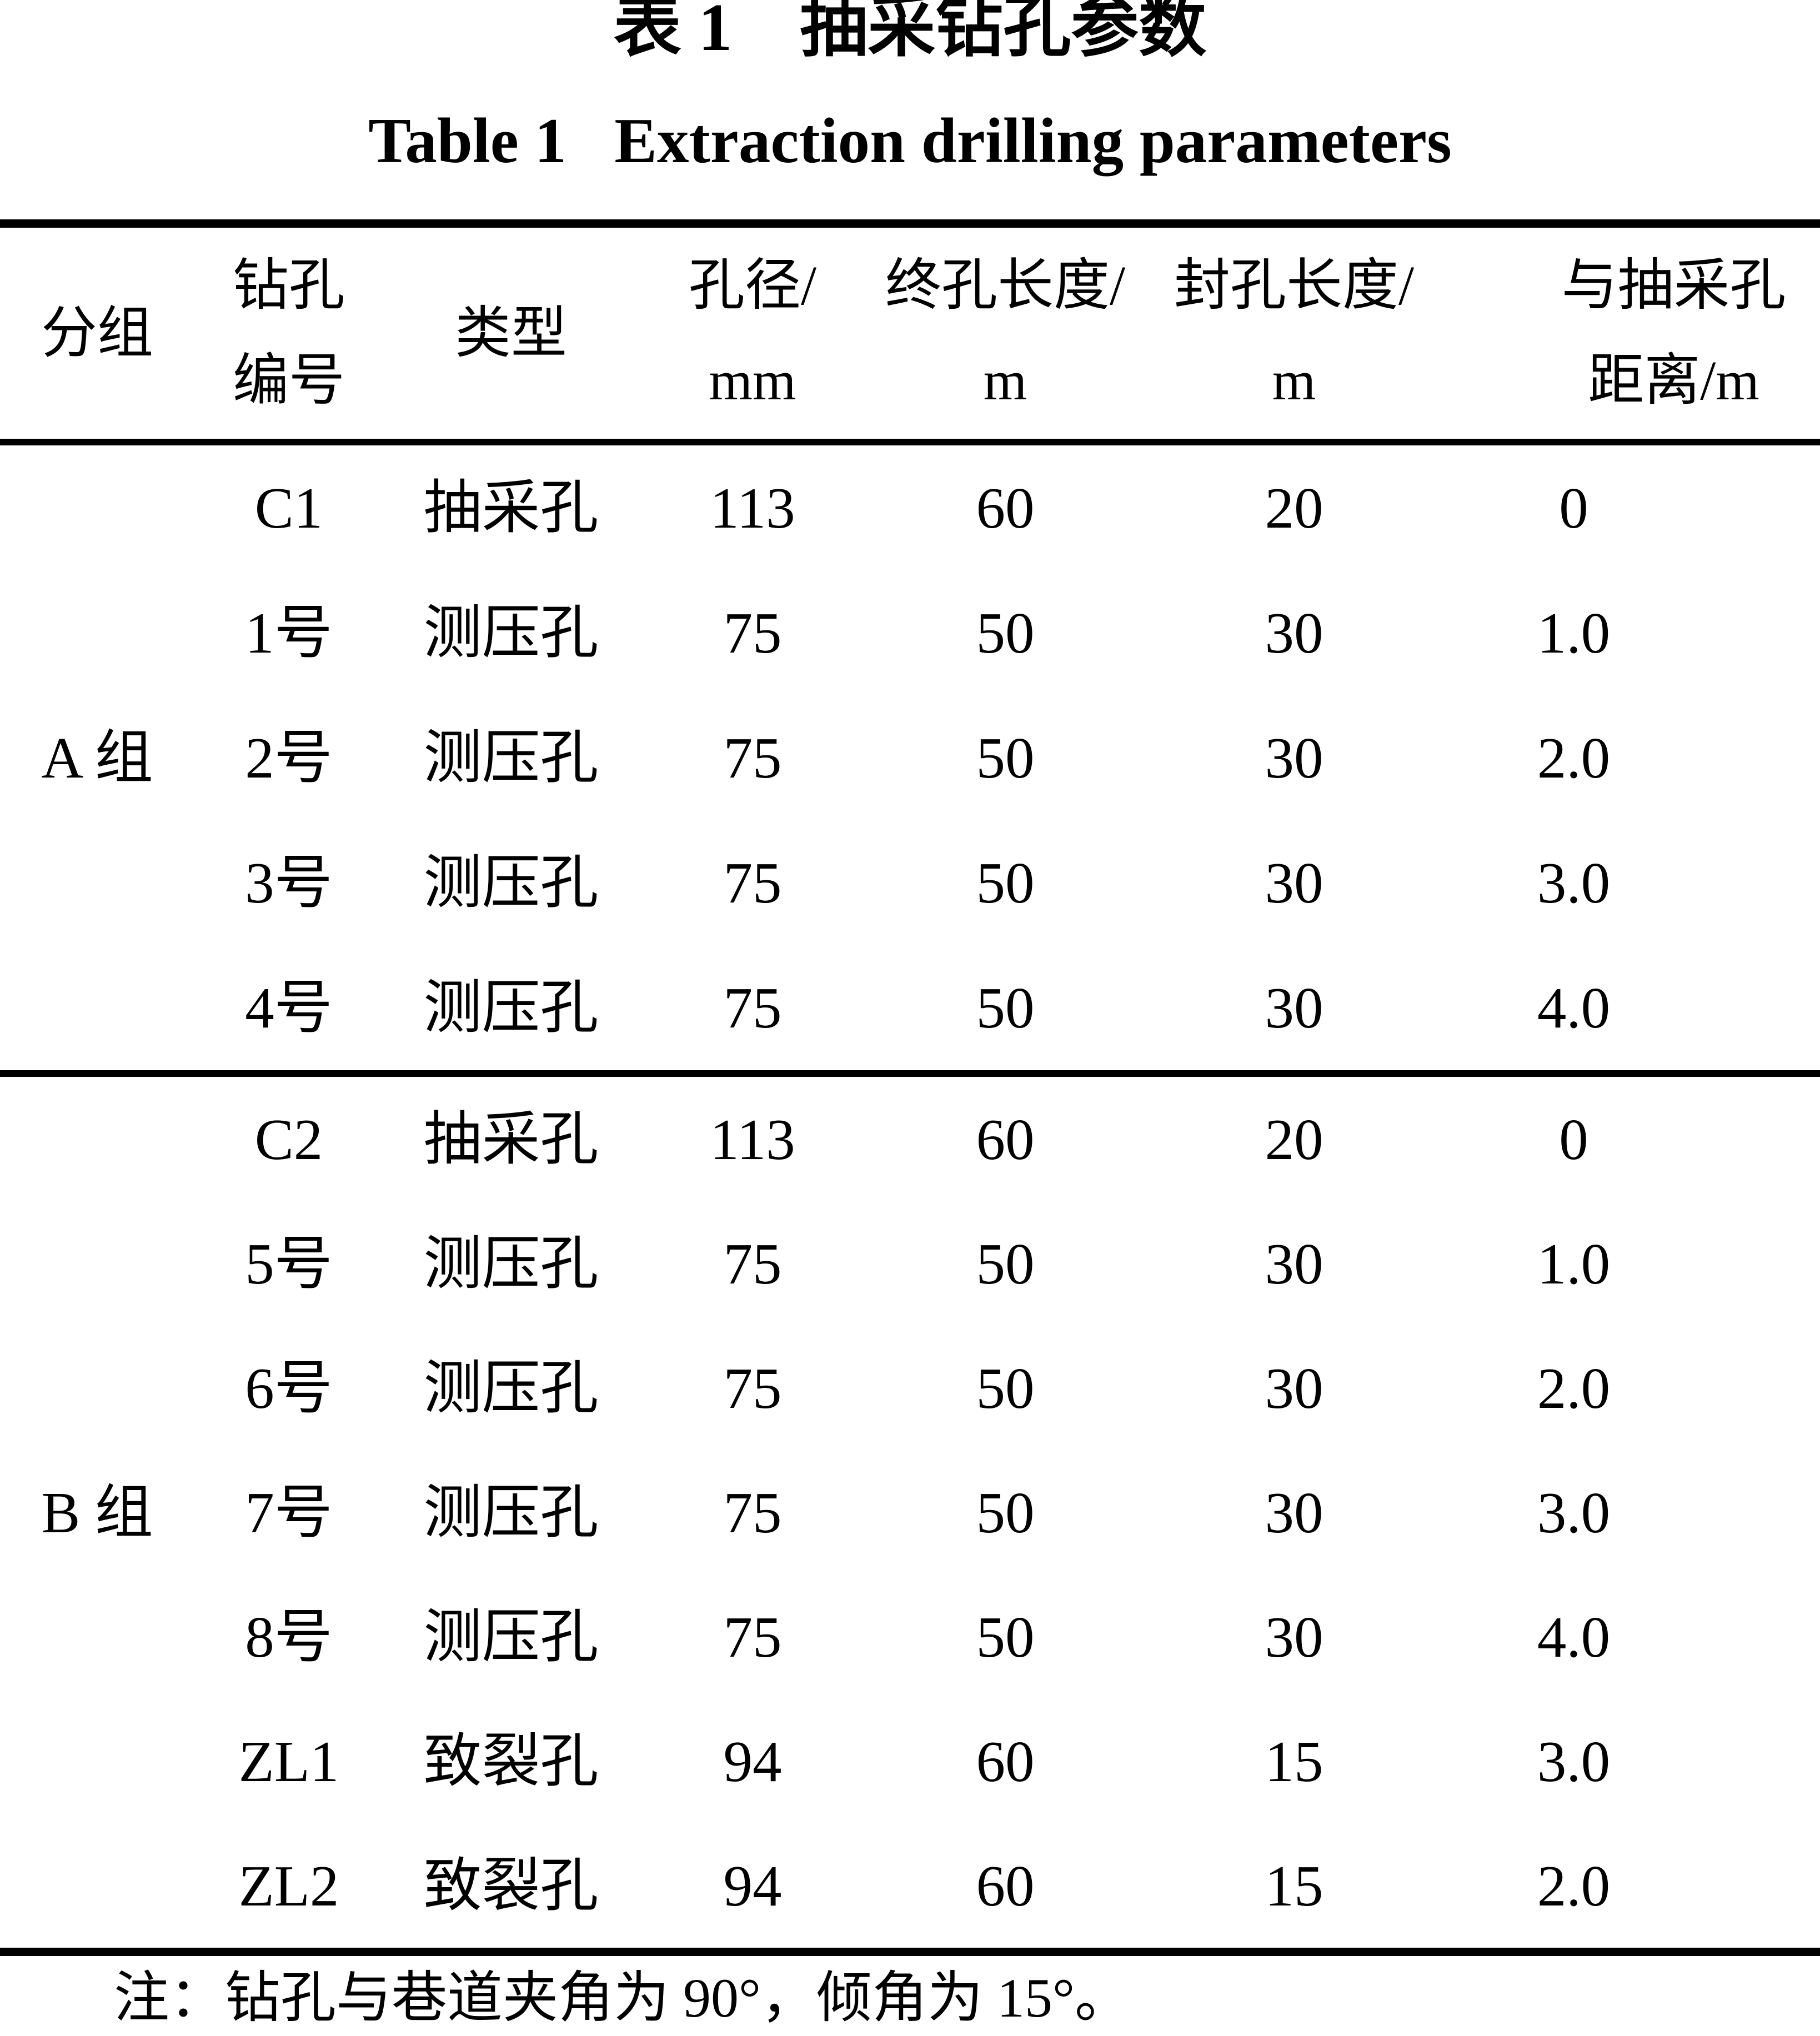 This screenshot has width=1820, height=2036. What do you see at coordinates (753, 381) in the screenshot?
I see `header-line: mm` at bounding box center [753, 381].